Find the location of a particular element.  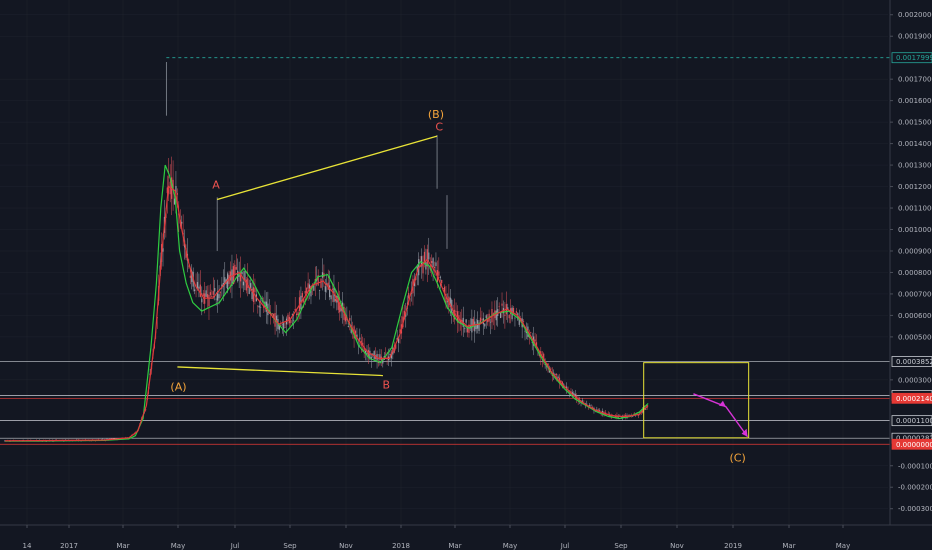

time-tick-label: 2018 is located at coordinates (401, 546).